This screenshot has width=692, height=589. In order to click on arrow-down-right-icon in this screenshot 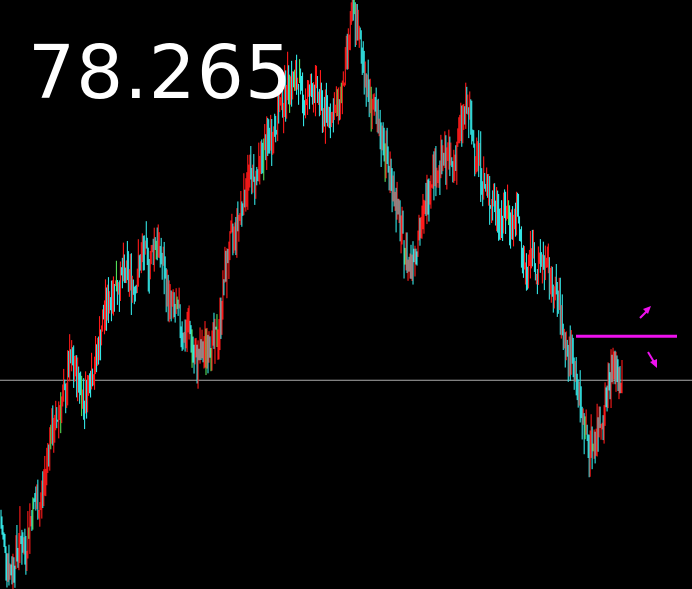, I will do `click(652, 359)`.